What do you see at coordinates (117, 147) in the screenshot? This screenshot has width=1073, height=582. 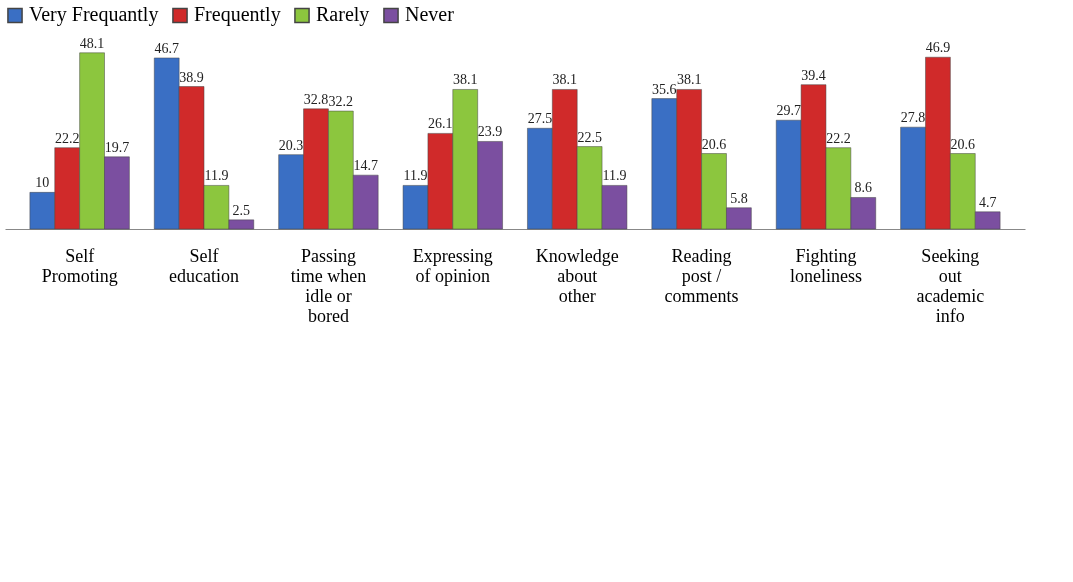 I see `data-label: 19.7` at bounding box center [117, 147].